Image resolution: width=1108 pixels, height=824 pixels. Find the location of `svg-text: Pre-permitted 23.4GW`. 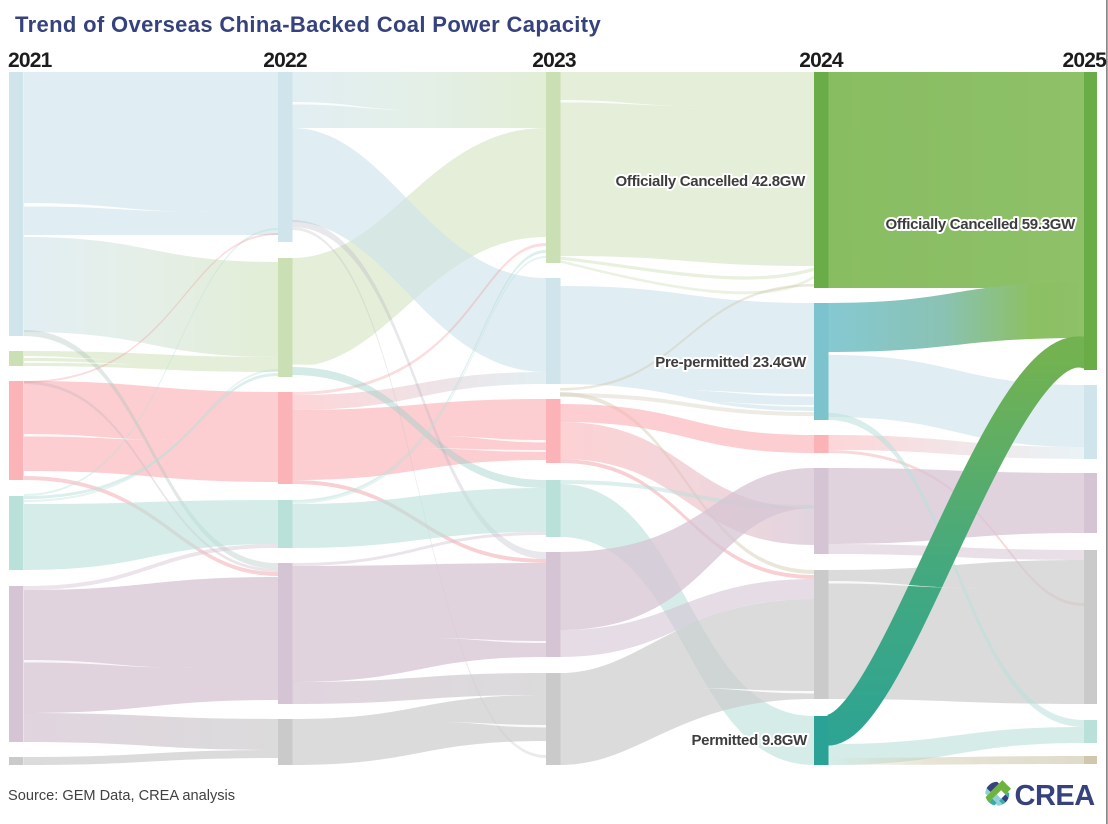

svg-text: Pre-permitted 23.4GW is located at coordinates (731, 362).